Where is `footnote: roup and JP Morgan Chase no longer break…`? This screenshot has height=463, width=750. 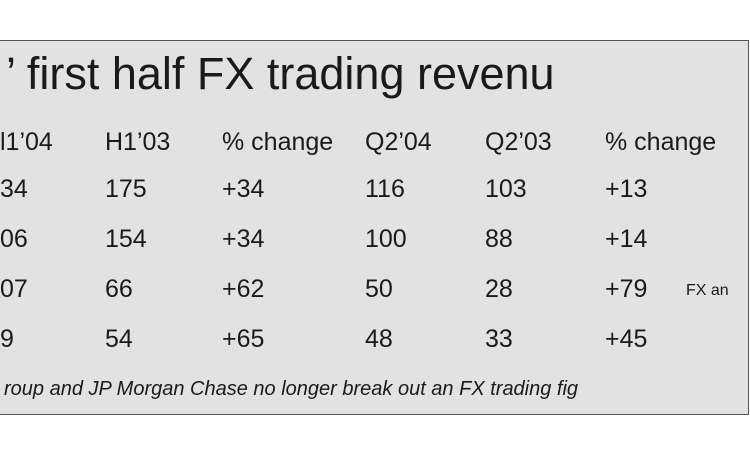
footnote: roup and JP Morgan Chase no longer break… is located at coordinates (291, 389).